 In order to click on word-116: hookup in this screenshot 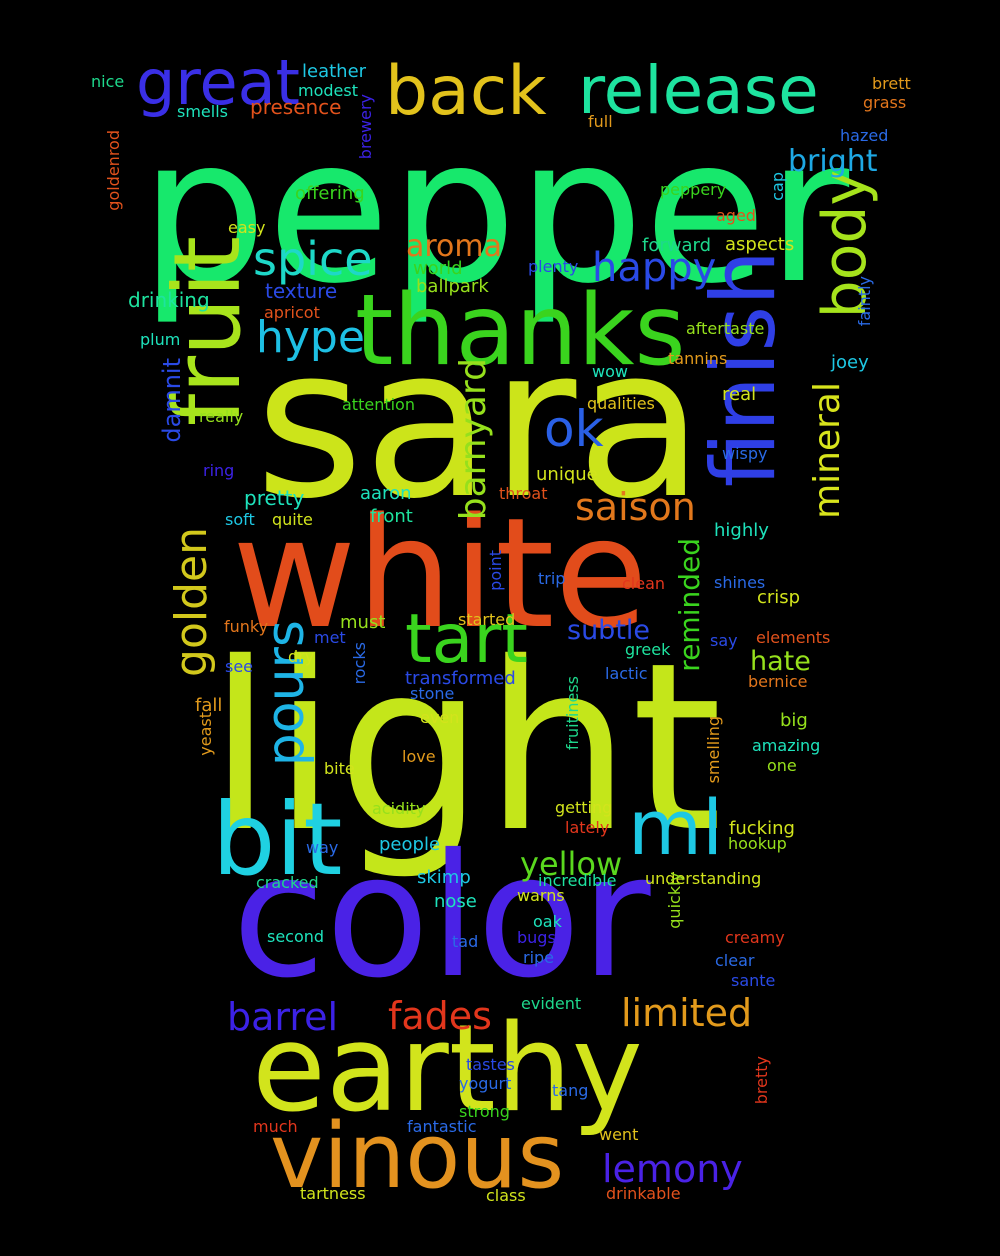, I will do `click(757, 843)`.